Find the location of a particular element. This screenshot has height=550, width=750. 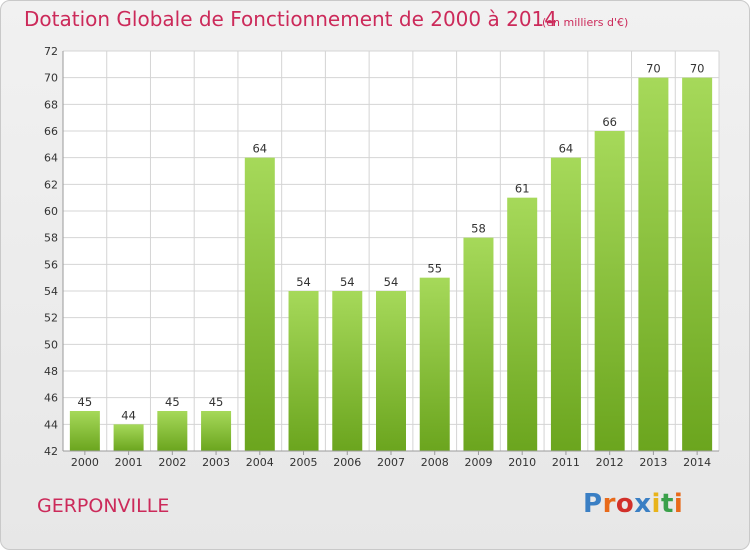

commune-name: GERPONVILLE is located at coordinates (103, 506).